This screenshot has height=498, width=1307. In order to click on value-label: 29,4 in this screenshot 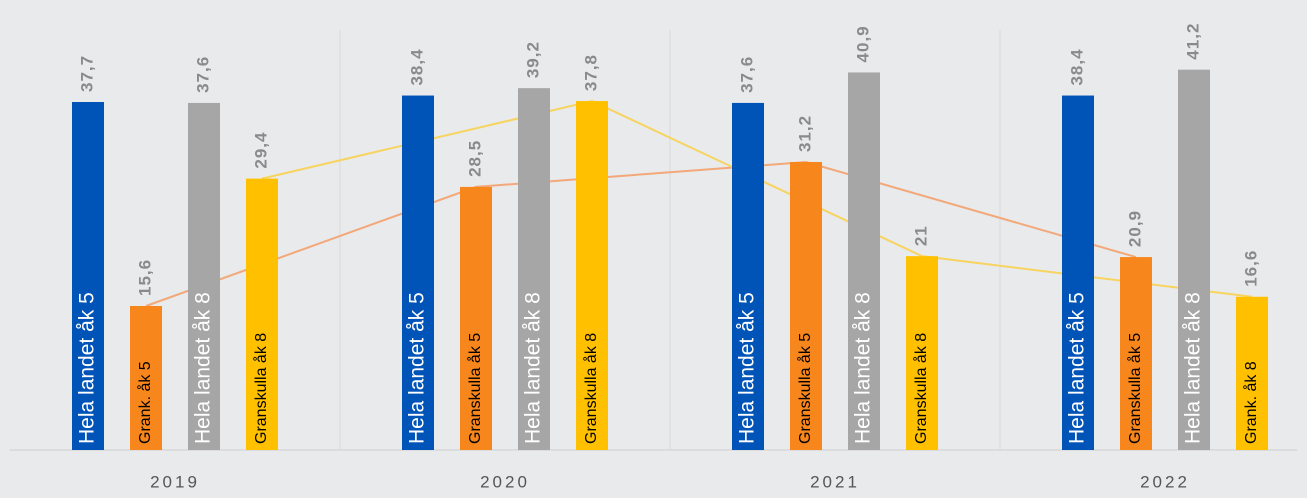, I will do `click(260, 150)`.